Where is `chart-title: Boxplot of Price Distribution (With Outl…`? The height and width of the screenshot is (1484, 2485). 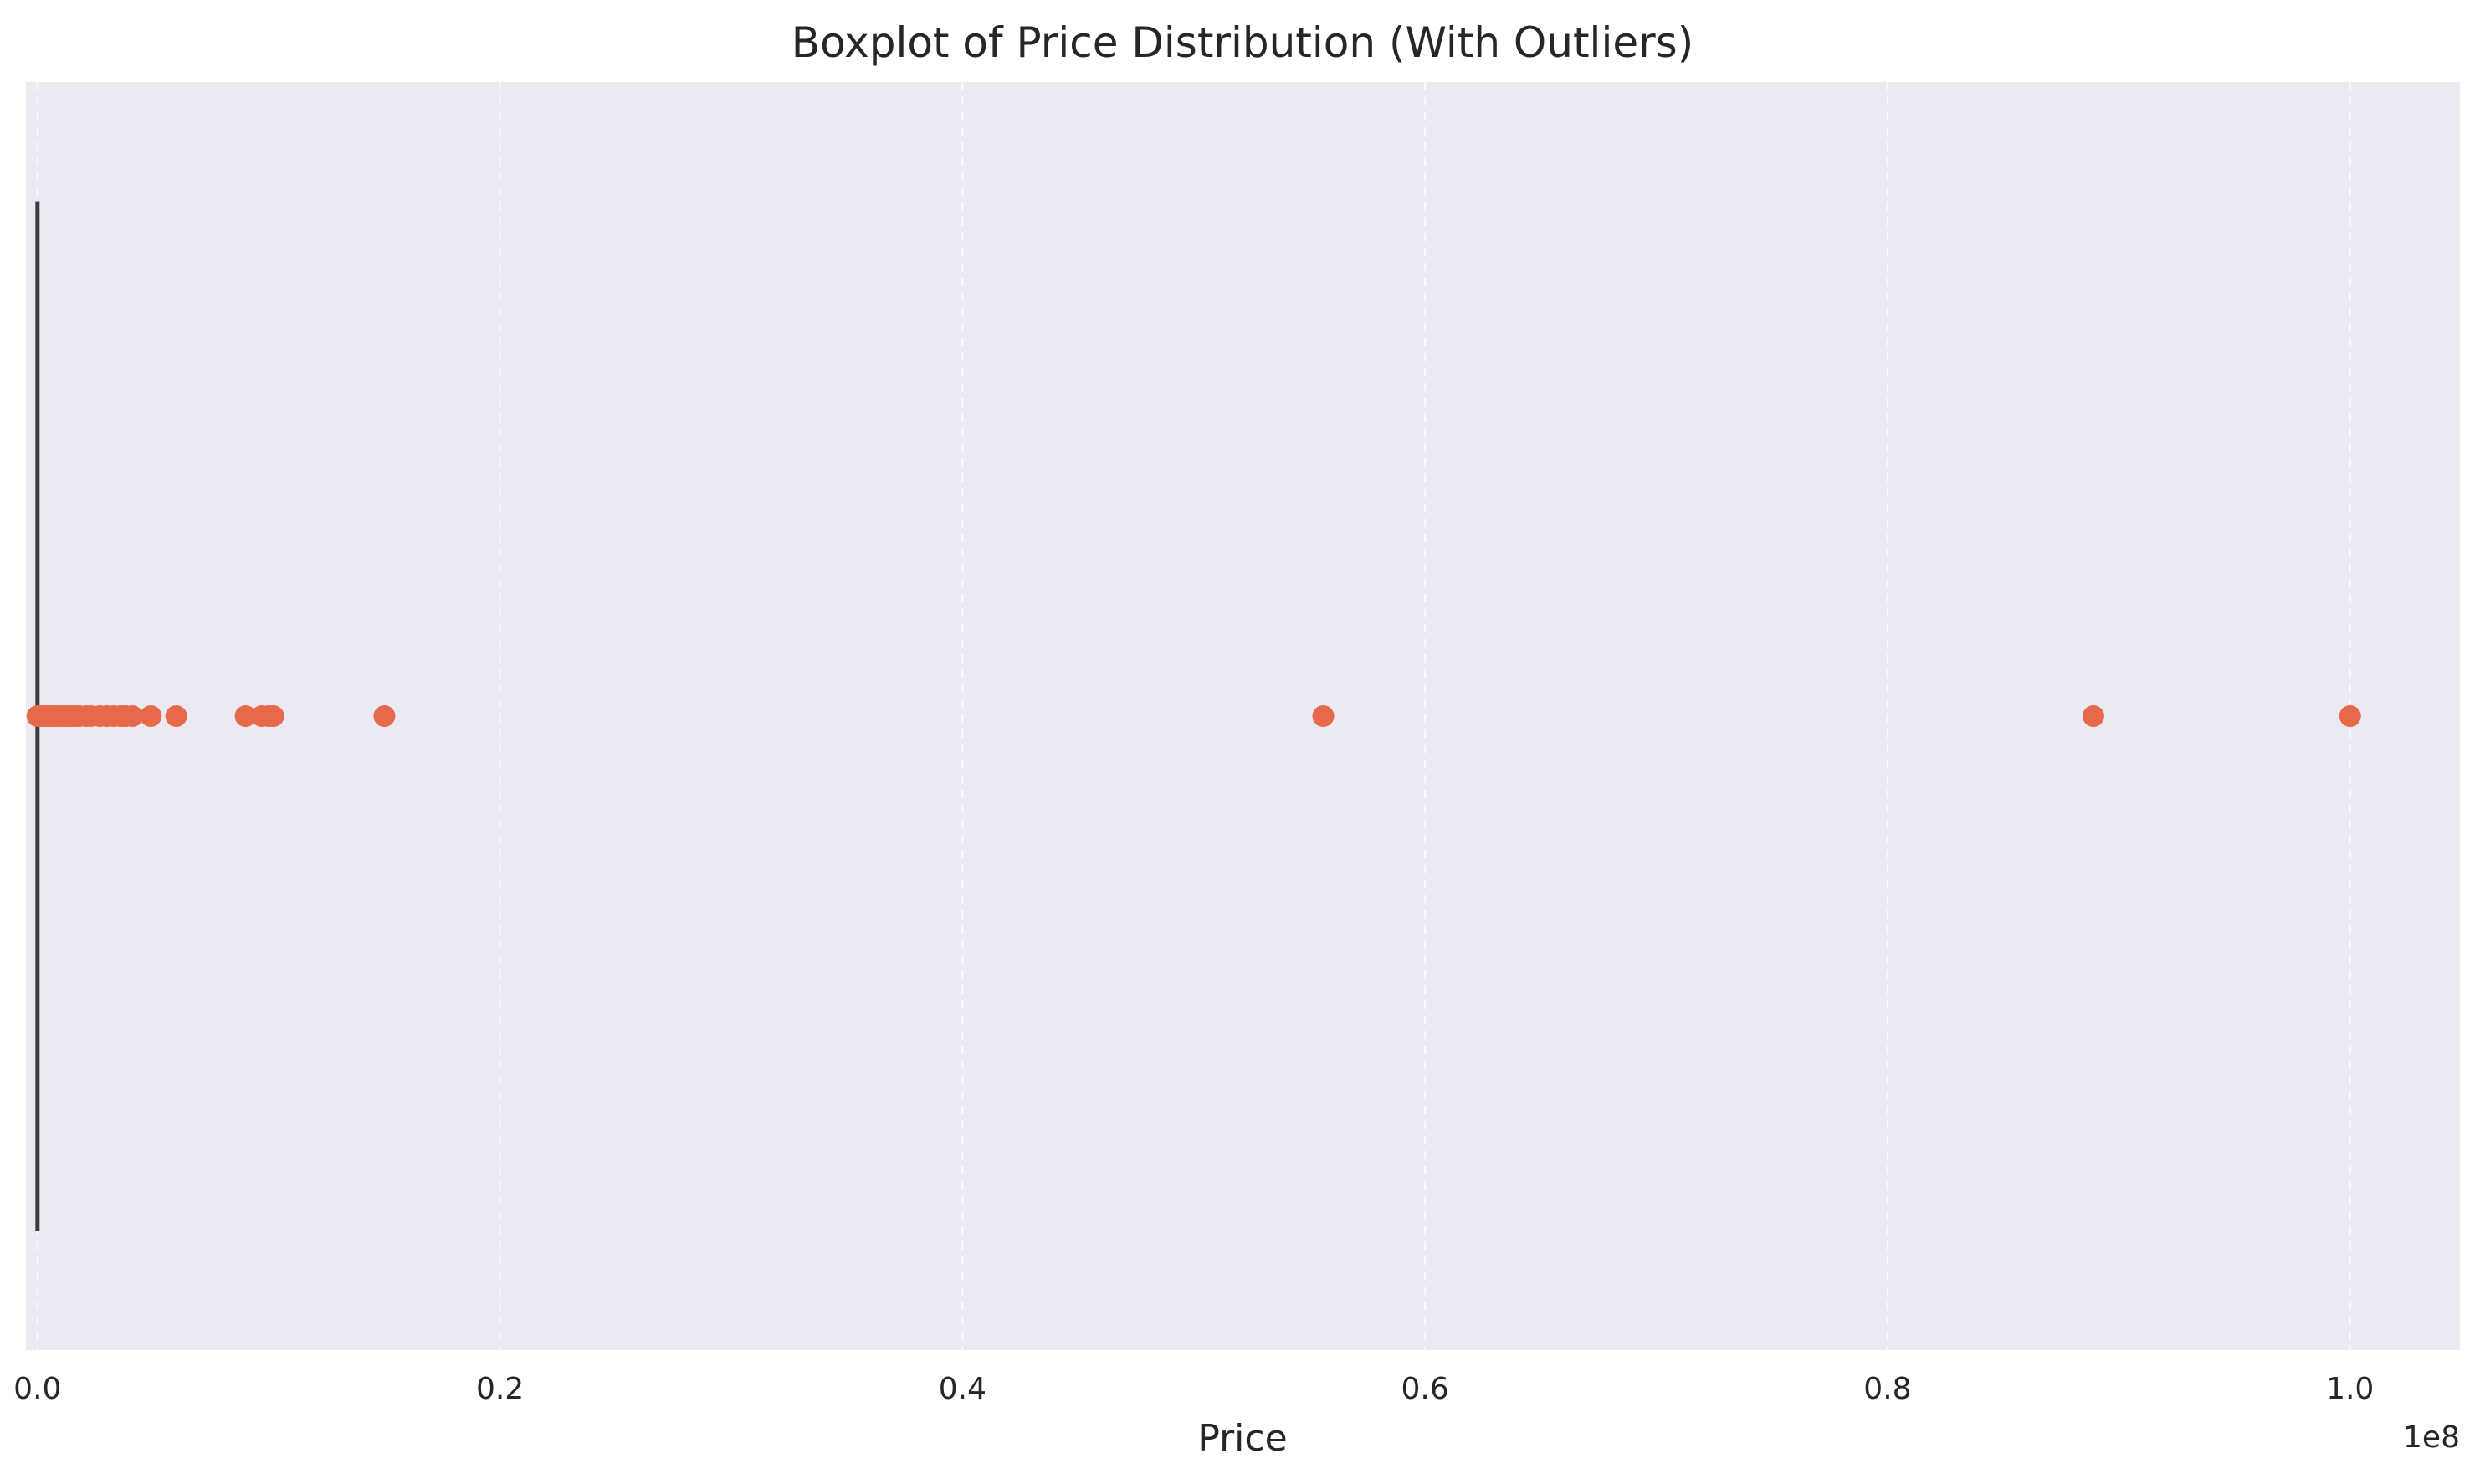
chart-title: Boxplot of Price Distribution (With Outl… is located at coordinates (1242, 42).